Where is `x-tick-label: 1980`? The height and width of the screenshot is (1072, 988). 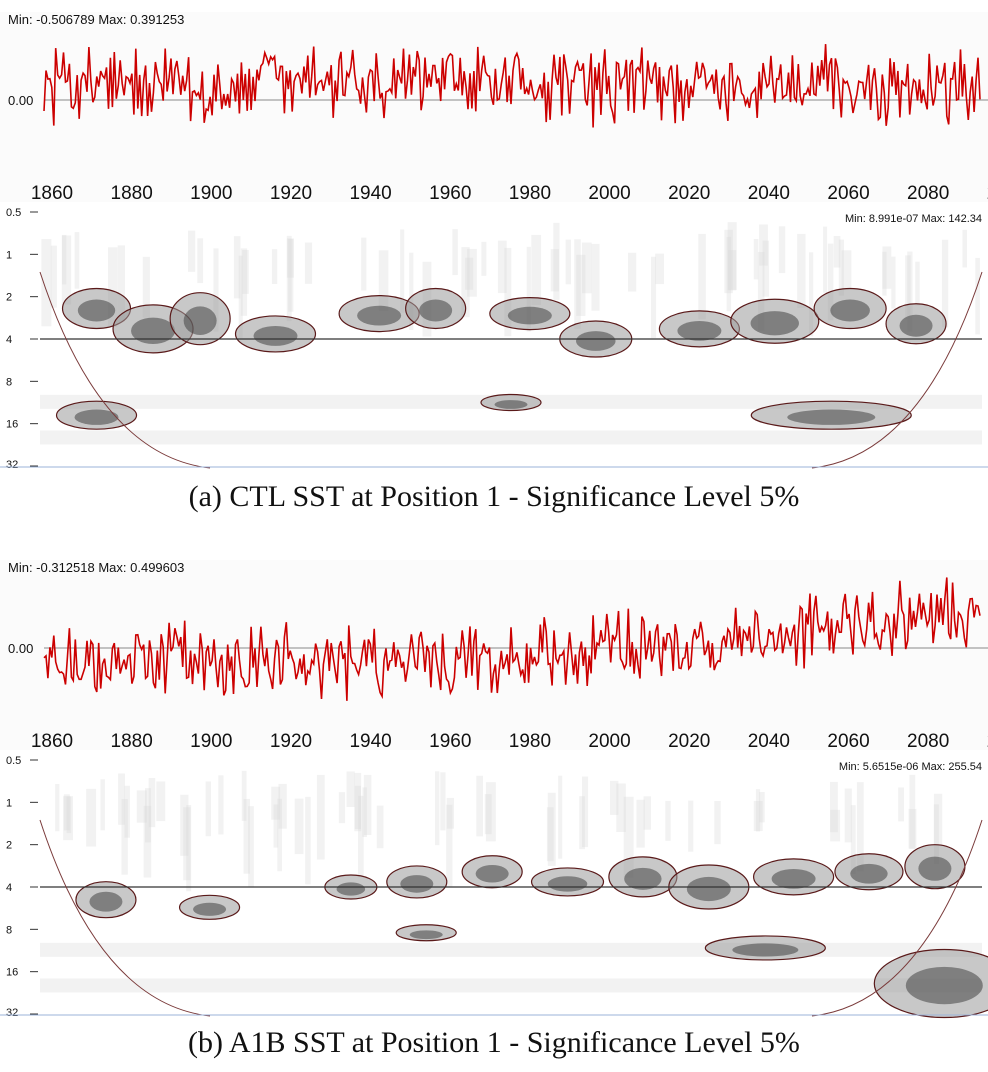
x-tick-label: 1980 is located at coordinates (530, 193).